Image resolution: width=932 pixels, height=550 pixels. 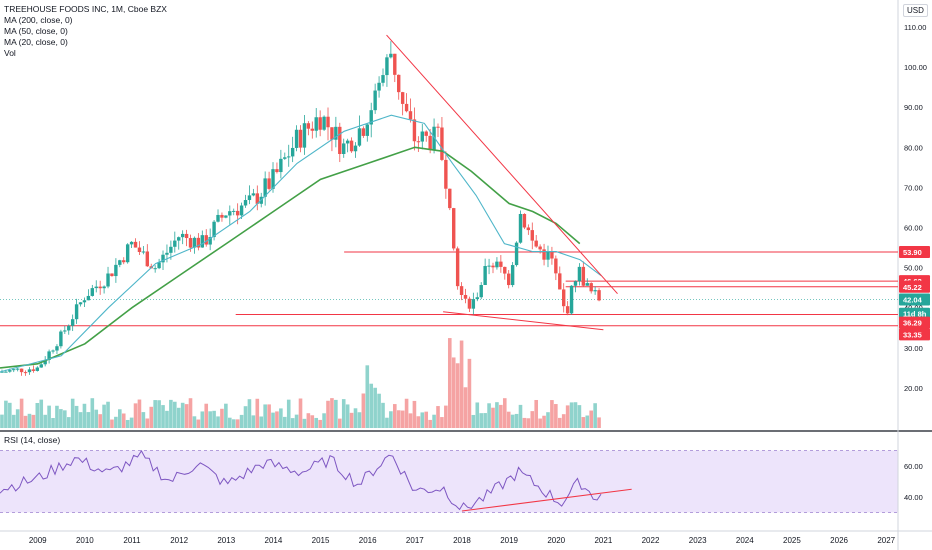 I want to click on x-tick-label: 2009, so click(x=38, y=540).